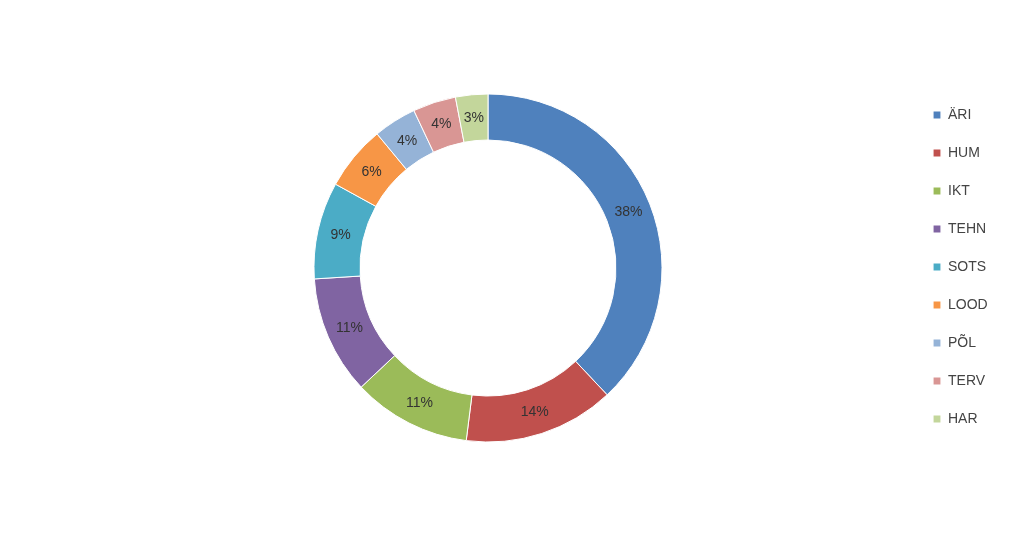 This screenshot has width=1018, height=538. What do you see at coordinates (962, 342) in the screenshot?
I see `legend-label: PÕL` at bounding box center [962, 342].